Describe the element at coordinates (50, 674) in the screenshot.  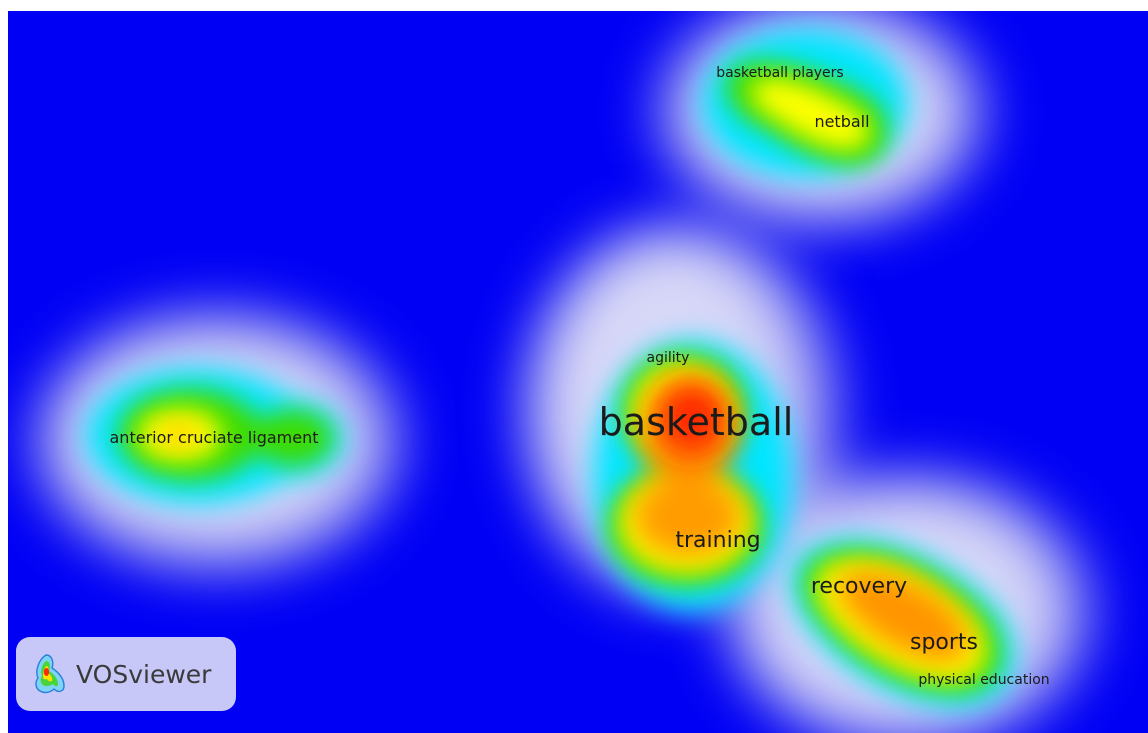
I see `vosviewer-logo-icon` at that location.